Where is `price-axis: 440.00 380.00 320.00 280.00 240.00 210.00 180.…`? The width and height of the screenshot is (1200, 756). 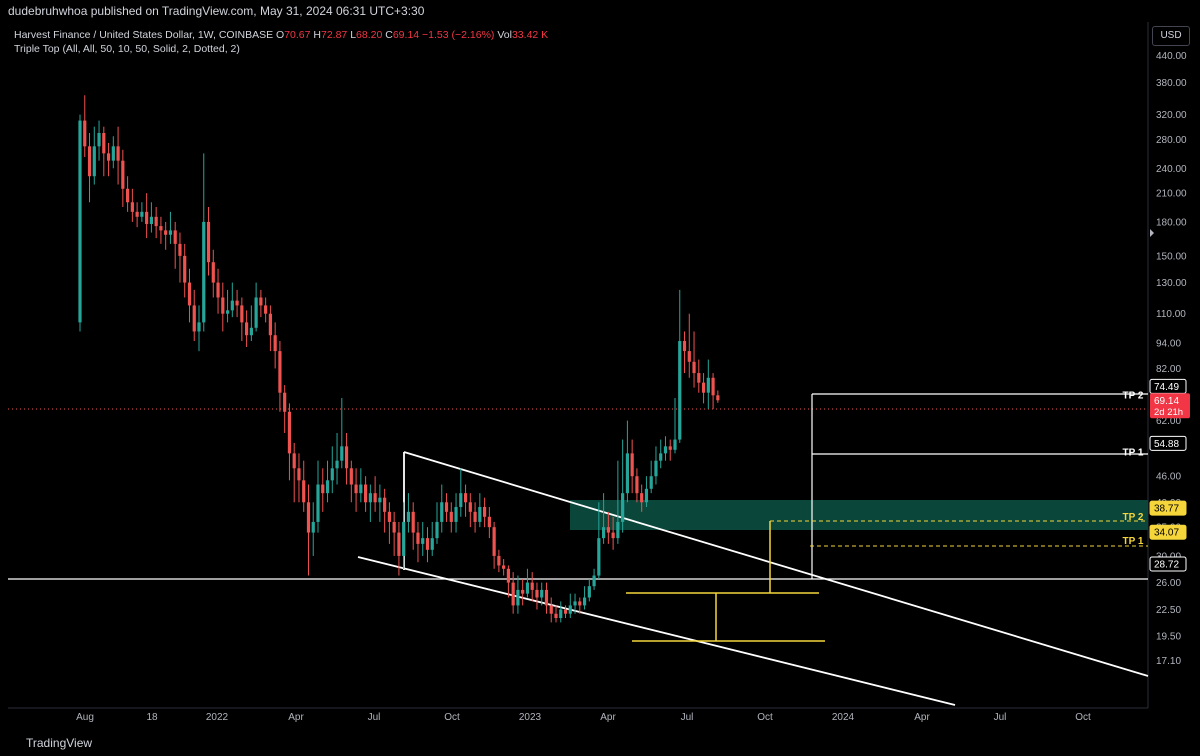
price-axis: 440.00 380.00 320.00 280.00 240.00 210.00 180.… is located at coordinates (1168, 359).